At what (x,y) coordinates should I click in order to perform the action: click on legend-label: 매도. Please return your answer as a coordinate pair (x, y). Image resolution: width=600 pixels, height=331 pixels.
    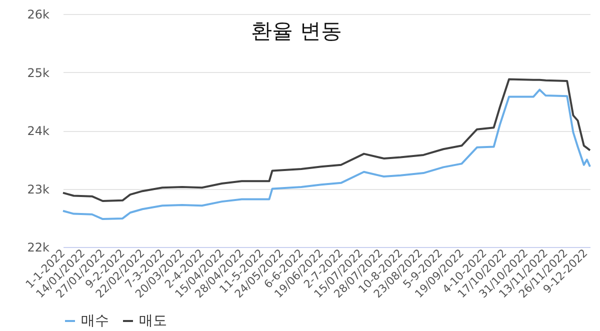
    Looking at the image, I should click on (153, 321).